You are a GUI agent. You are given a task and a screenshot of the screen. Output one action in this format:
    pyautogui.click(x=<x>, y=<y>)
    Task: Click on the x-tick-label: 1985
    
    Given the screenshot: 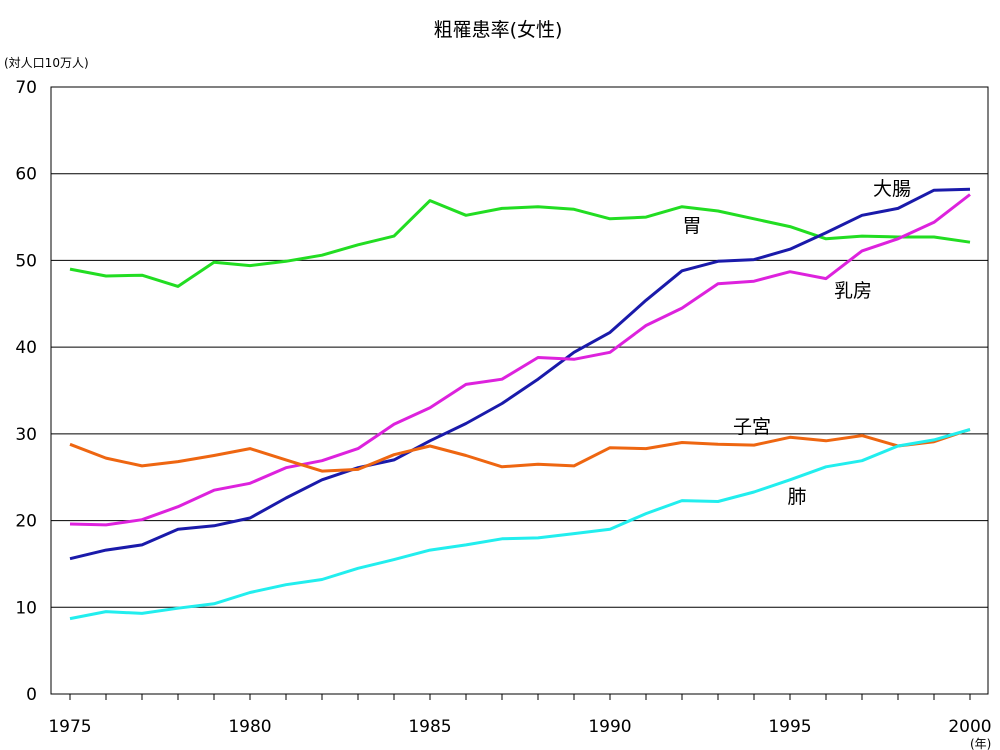 What is the action you would take?
    pyautogui.click(x=429, y=727)
    